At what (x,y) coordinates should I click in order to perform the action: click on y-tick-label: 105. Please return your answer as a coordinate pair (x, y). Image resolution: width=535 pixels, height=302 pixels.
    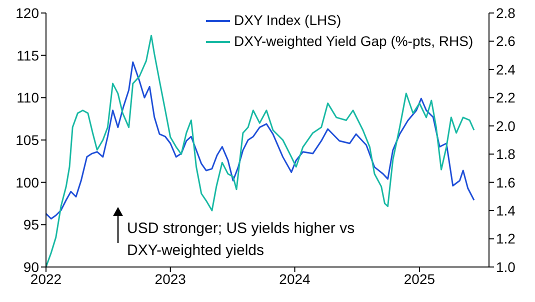
    Looking at the image, I should click on (28, 140).